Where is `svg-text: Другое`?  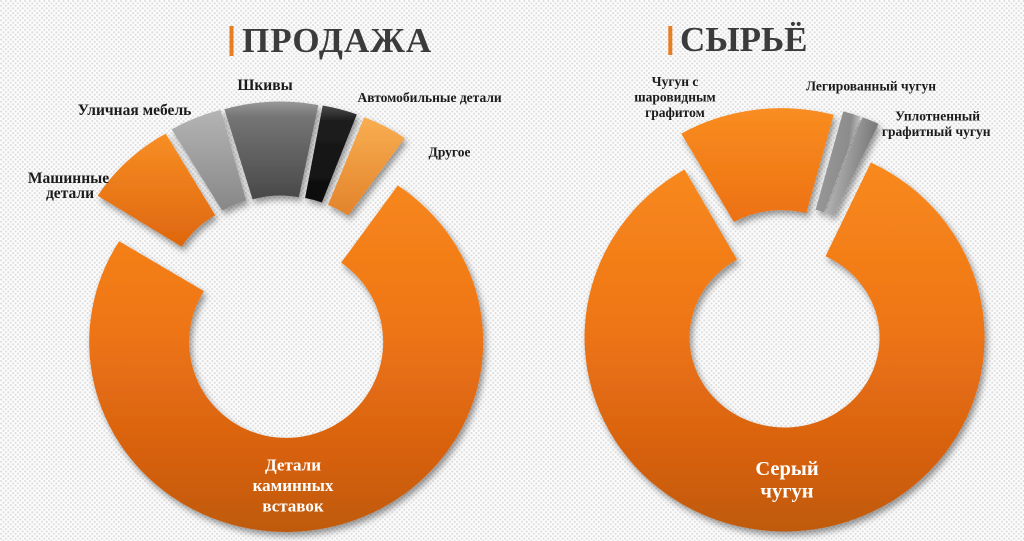
svg-text: Другое is located at coordinates (450, 152).